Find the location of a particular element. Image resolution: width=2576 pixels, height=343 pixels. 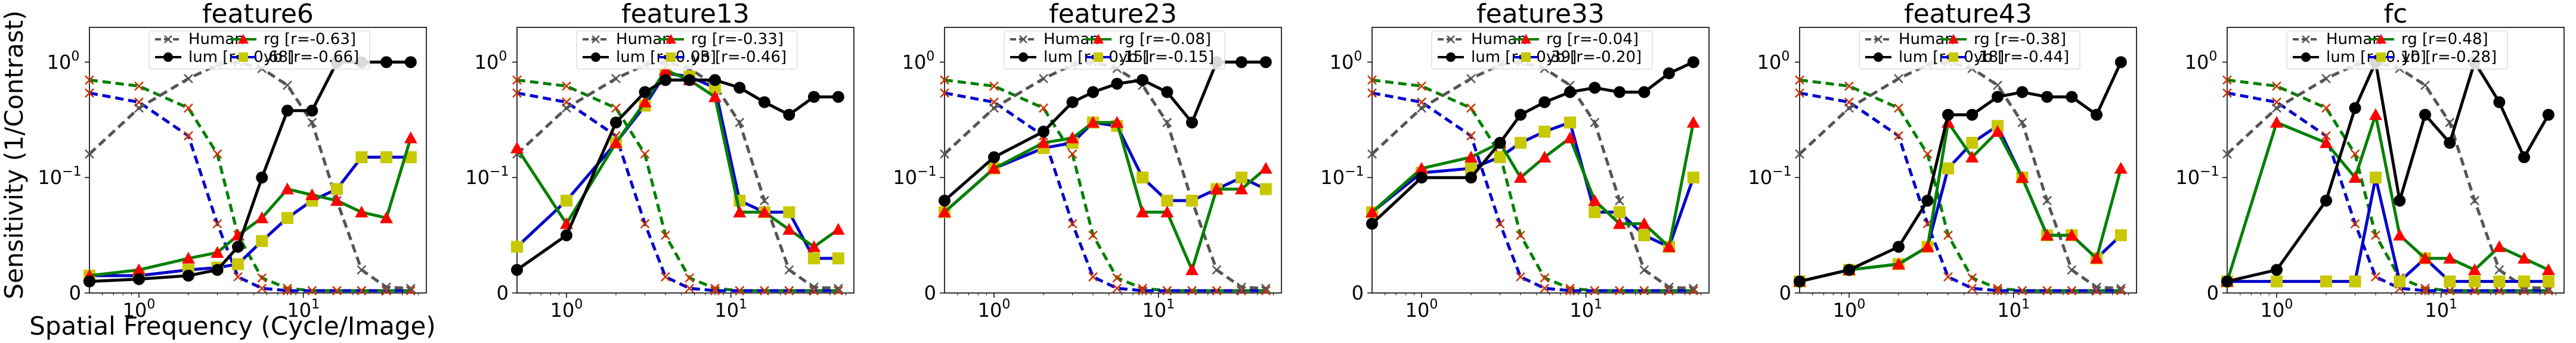

y-tick-label: 10⁻¹ is located at coordinates (59, 176).